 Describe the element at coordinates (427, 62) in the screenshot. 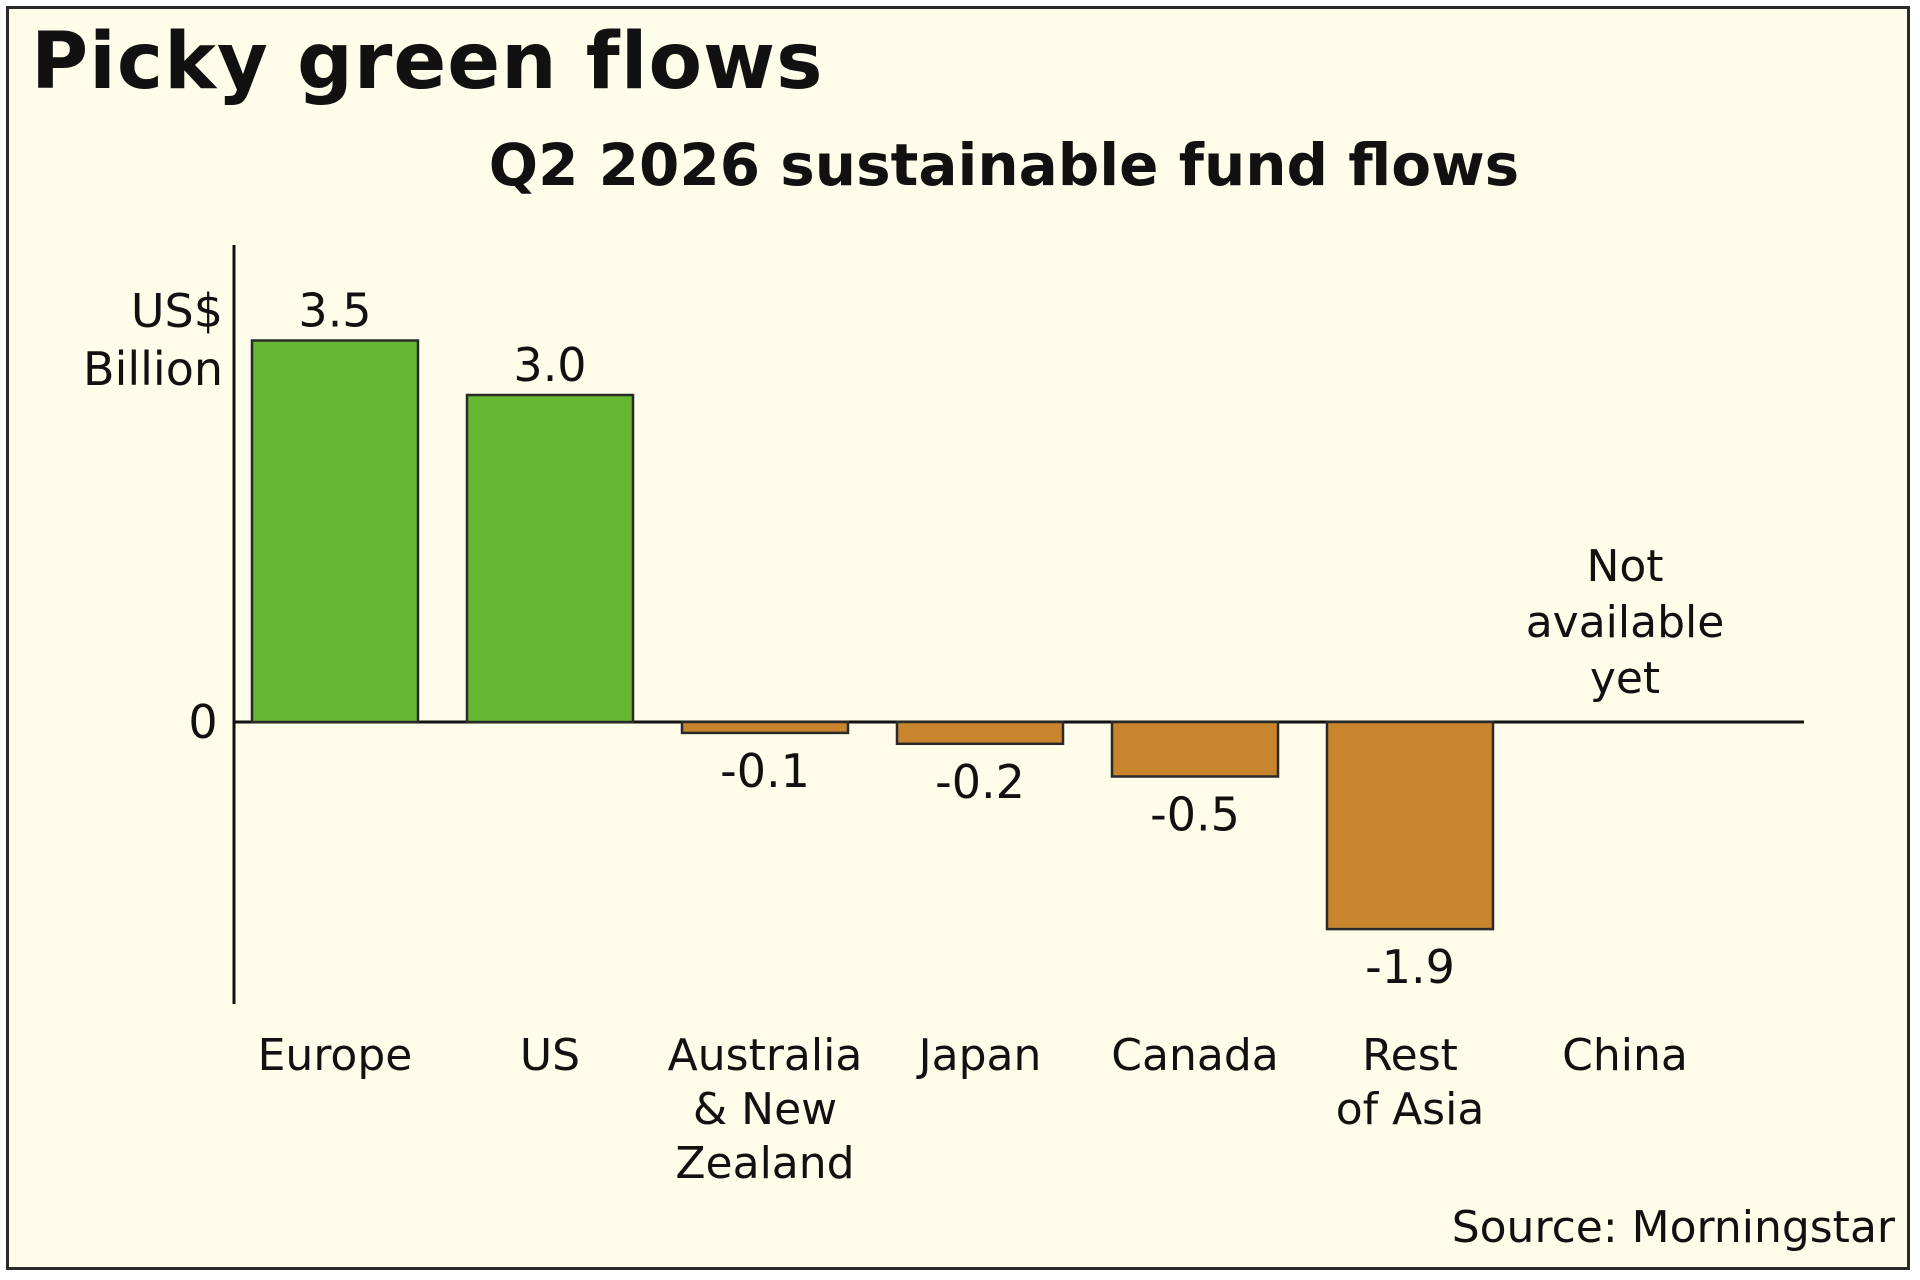

I see `chart-title: Picky green flows` at that location.